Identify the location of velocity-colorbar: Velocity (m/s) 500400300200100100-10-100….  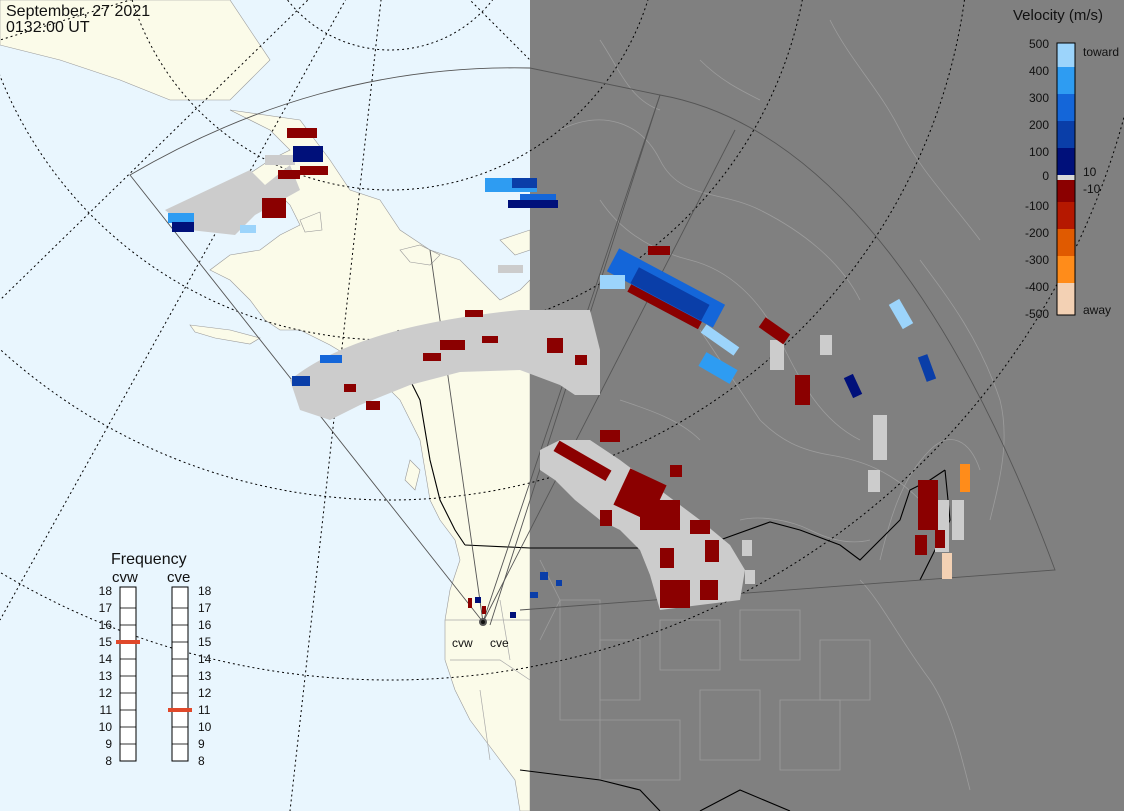
(1066, 164).